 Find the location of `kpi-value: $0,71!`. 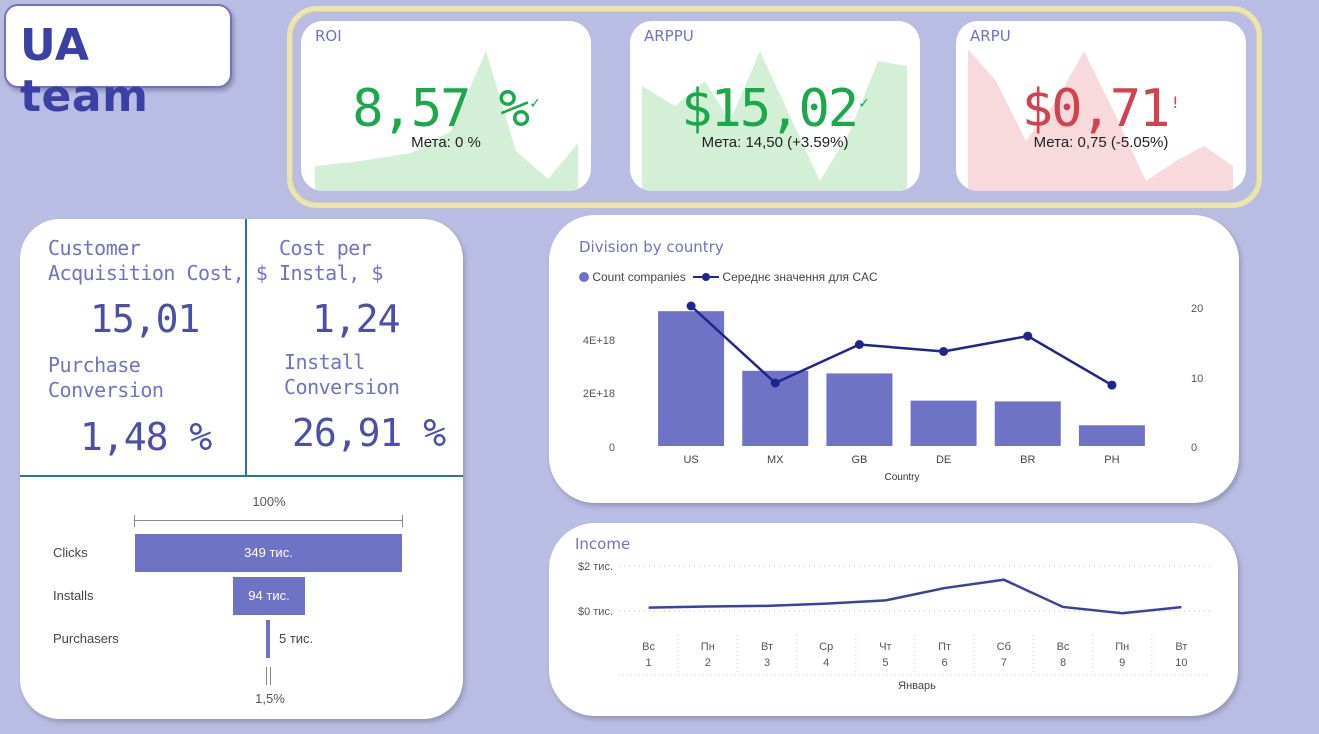

kpi-value: $0,71! is located at coordinates (1101, 109).